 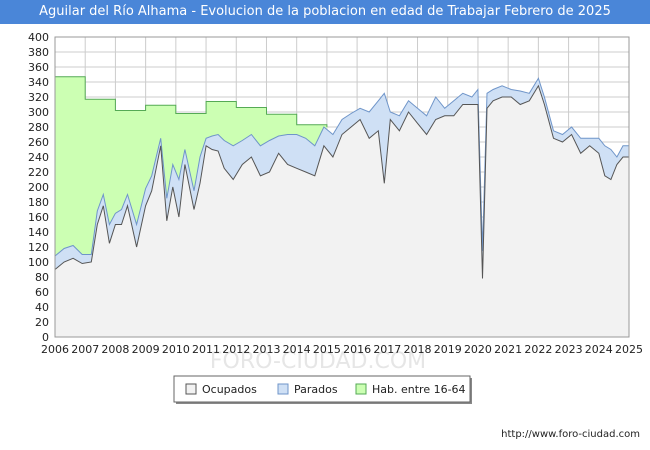 What do you see at coordinates (508, 349) in the screenshot?
I see `x-tick-label: 2021` at bounding box center [508, 349].